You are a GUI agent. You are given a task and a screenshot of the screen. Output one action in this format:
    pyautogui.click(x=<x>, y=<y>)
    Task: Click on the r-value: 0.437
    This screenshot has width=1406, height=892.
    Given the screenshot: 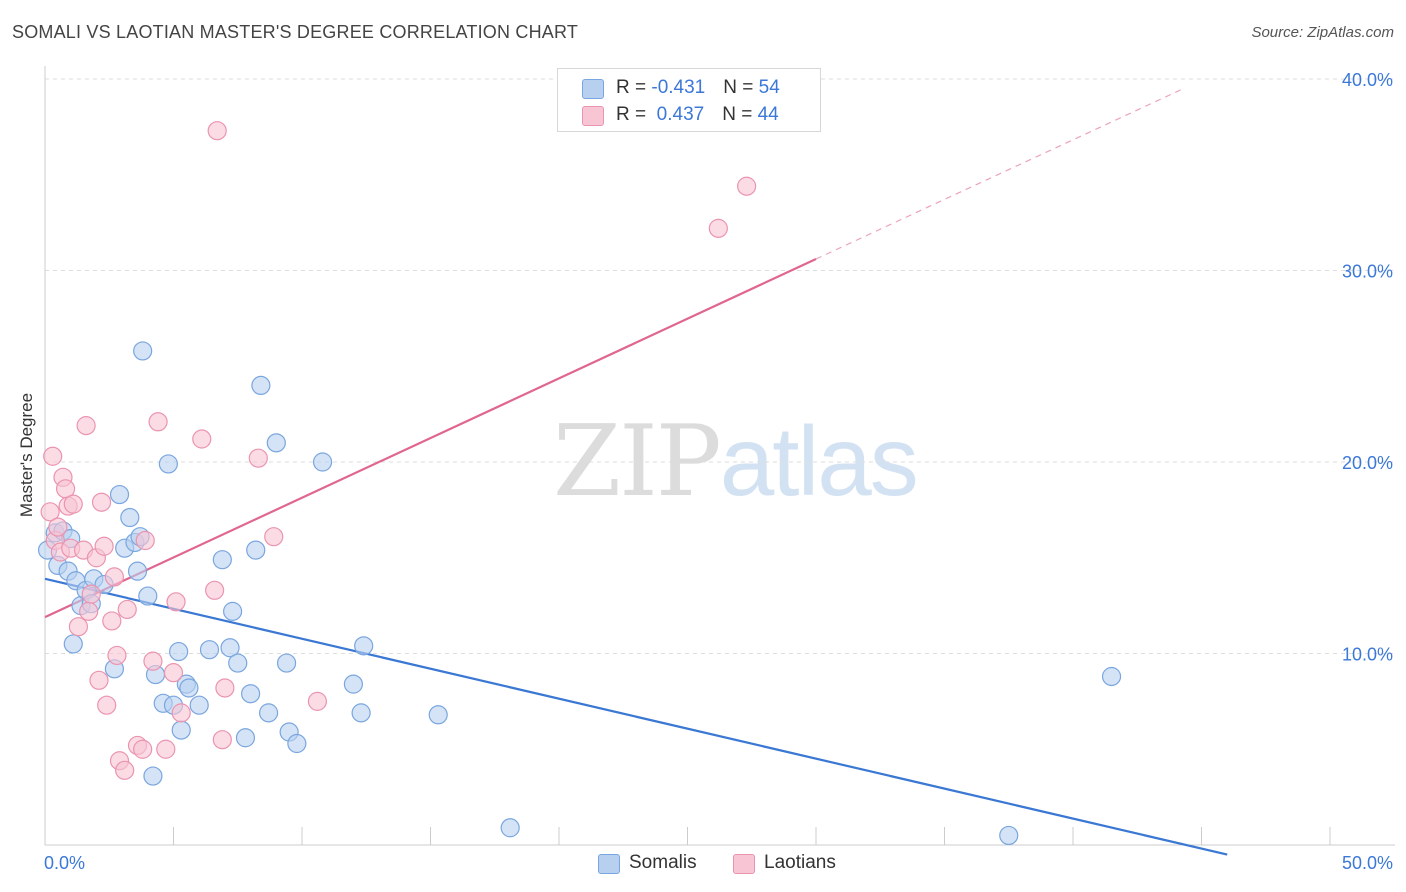 What is the action you would take?
    pyautogui.click(x=678, y=114)
    